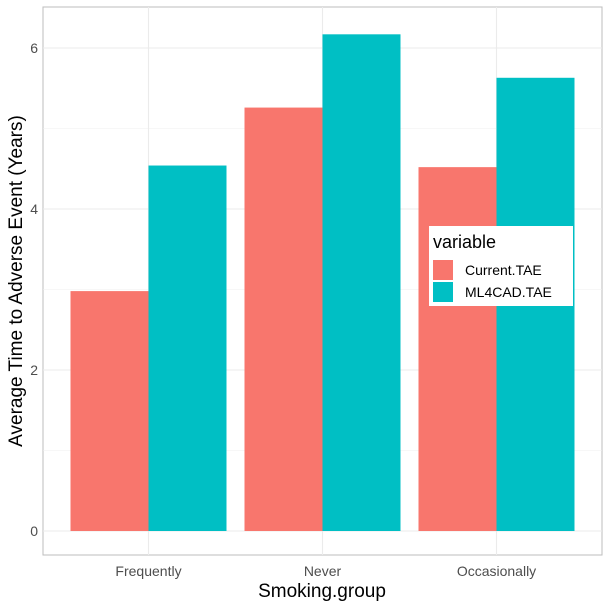 The image size is (607, 612). What do you see at coordinates (322, 591) in the screenshot?
I see `x-axis-title: Smoking.group` at bounding box center [322, 591].